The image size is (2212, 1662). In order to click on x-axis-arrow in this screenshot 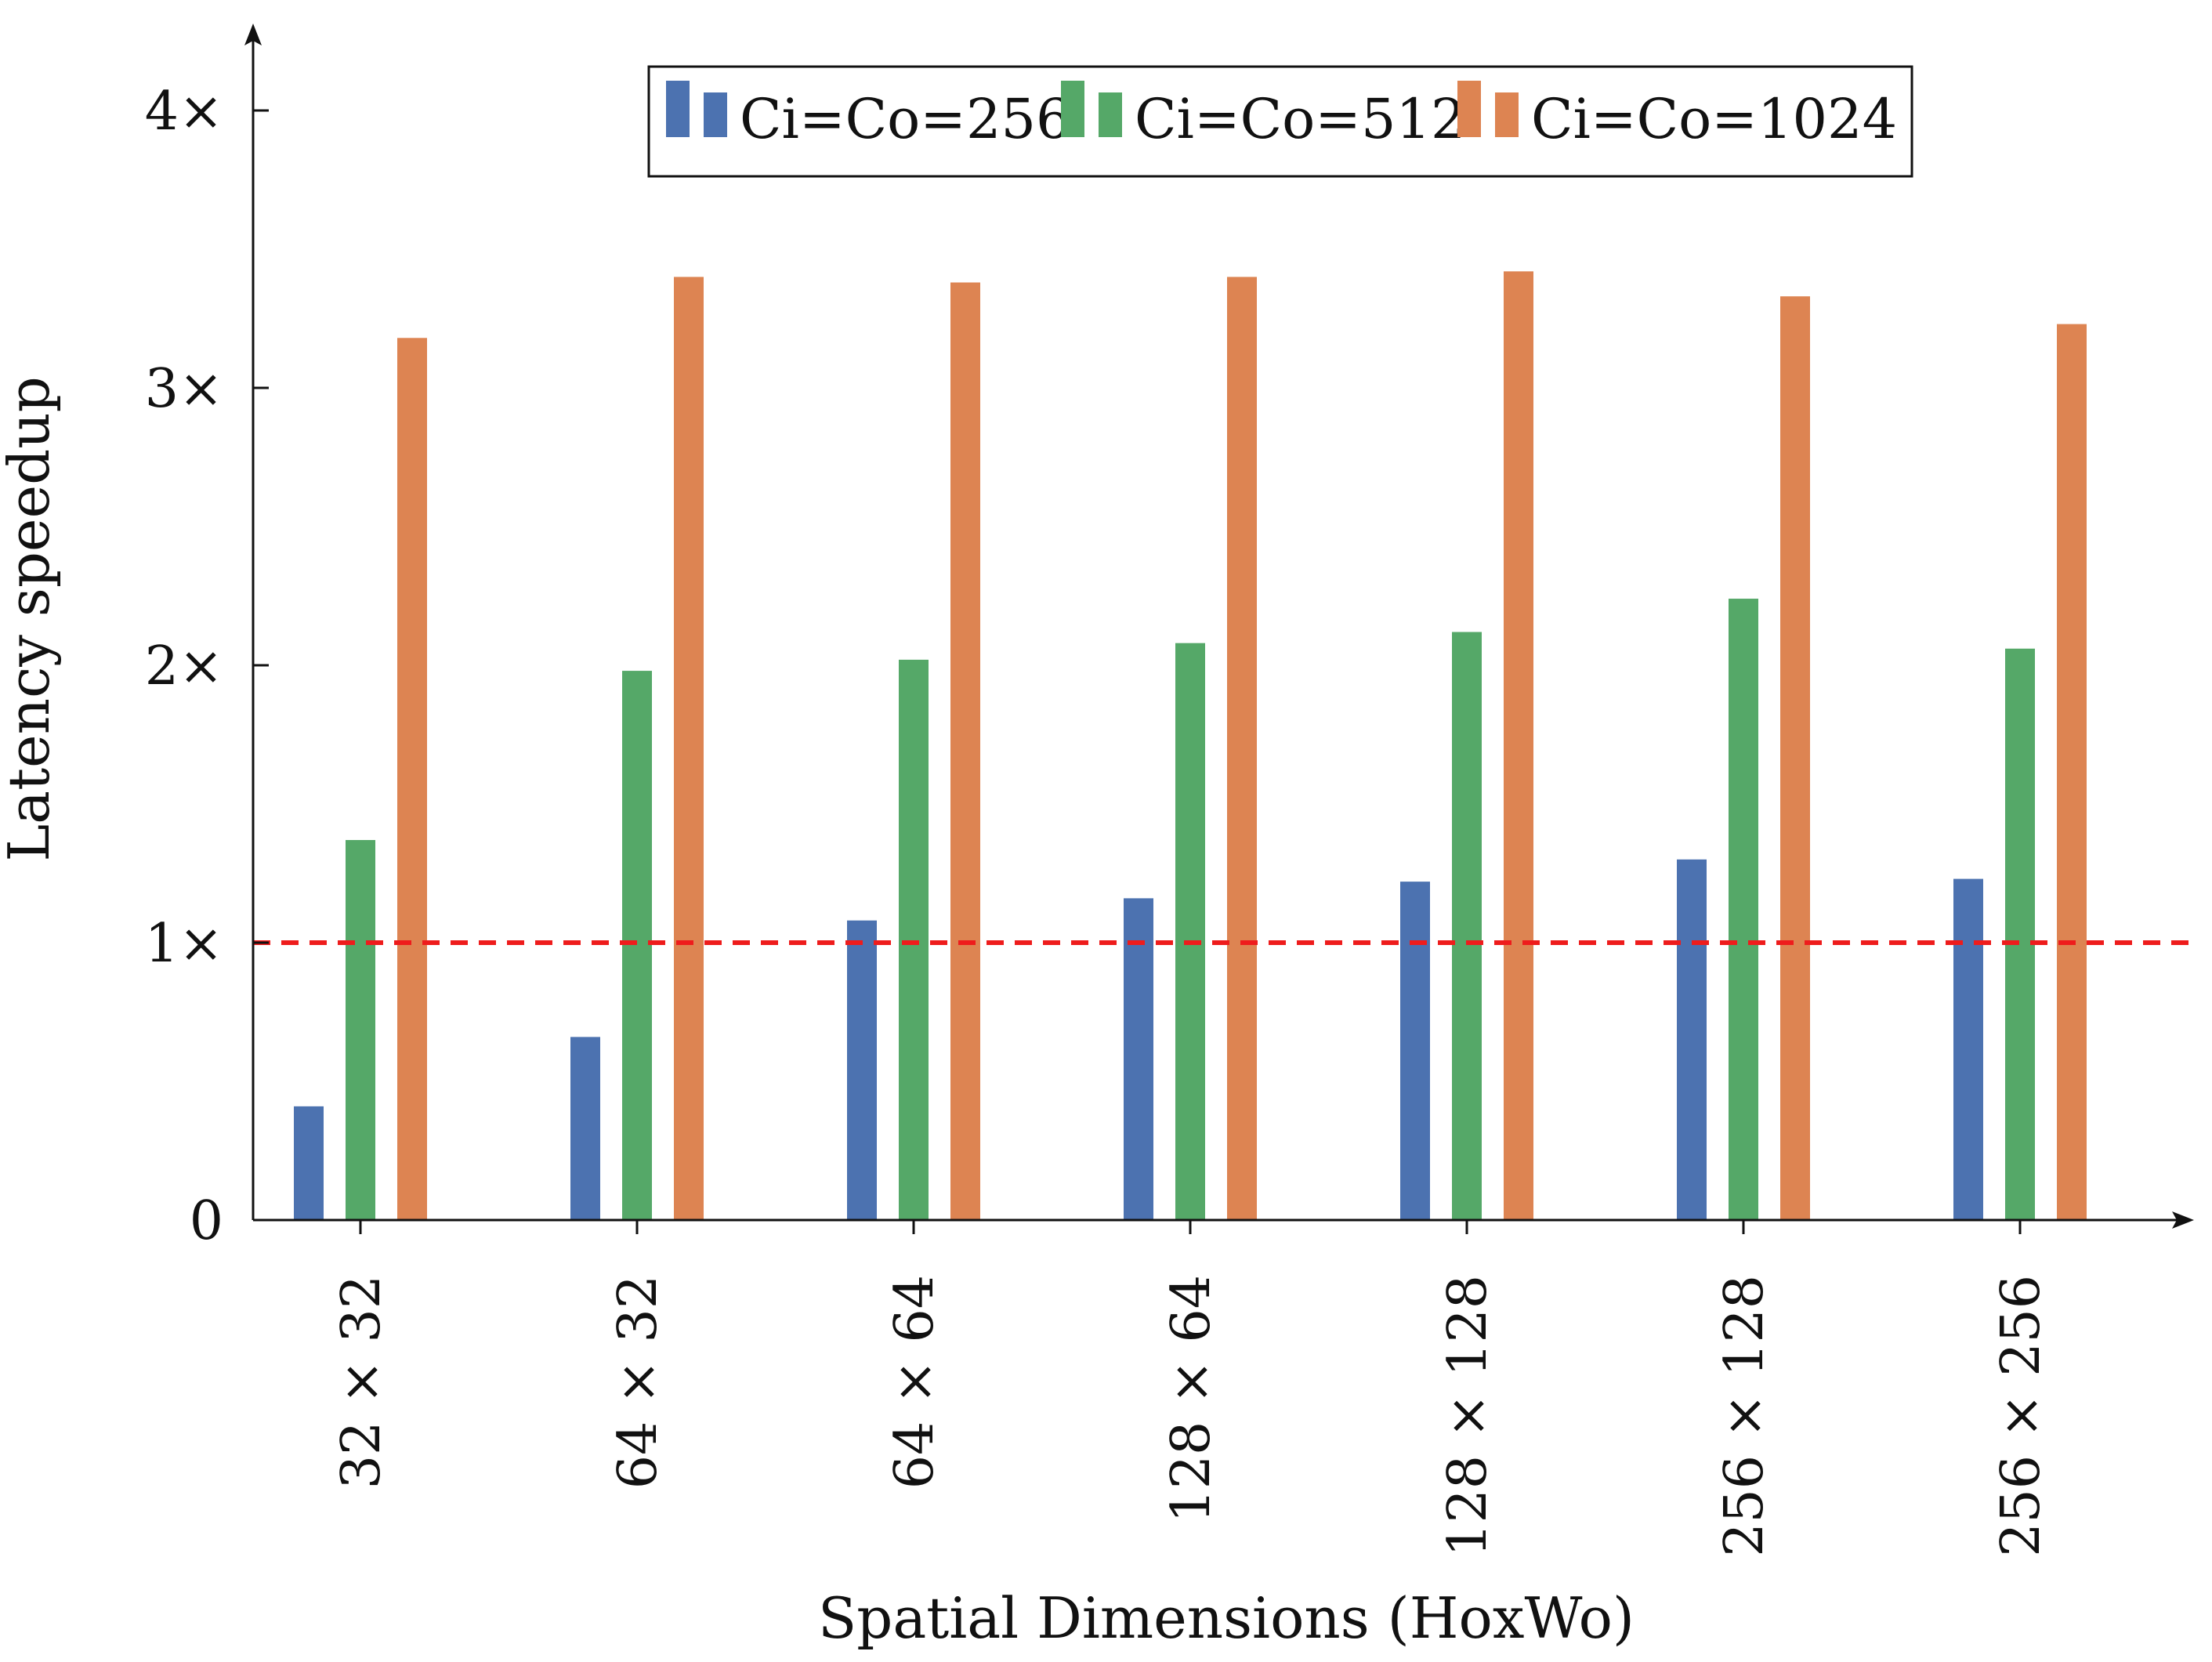, I will do `click(2183, 1220)`.